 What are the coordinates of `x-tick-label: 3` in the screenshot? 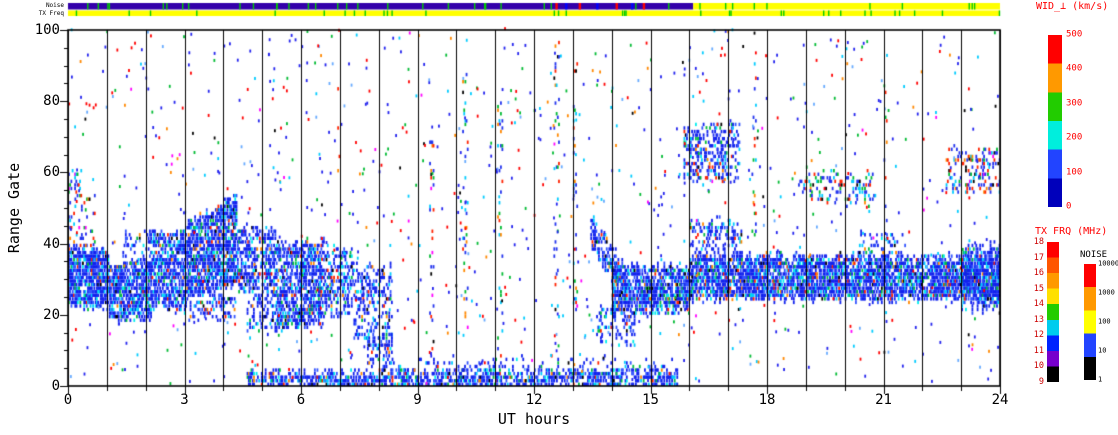 It's located at (184, 400).